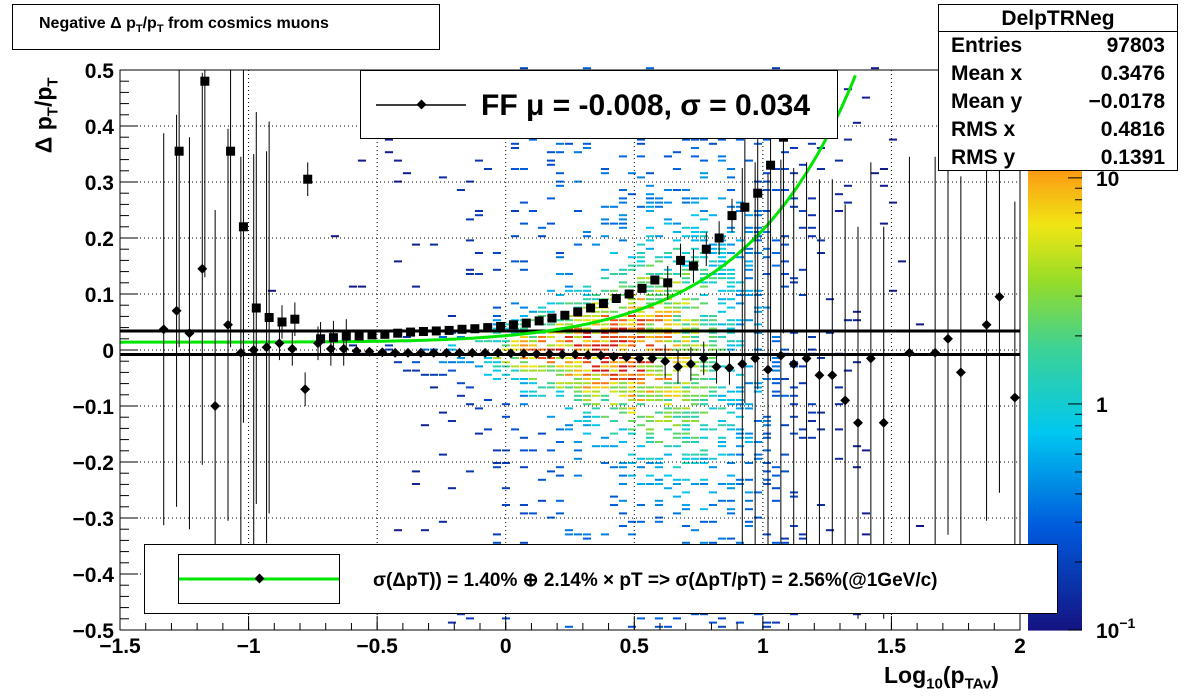  I want to click on x-tick-label: 0, so click(506, 646).